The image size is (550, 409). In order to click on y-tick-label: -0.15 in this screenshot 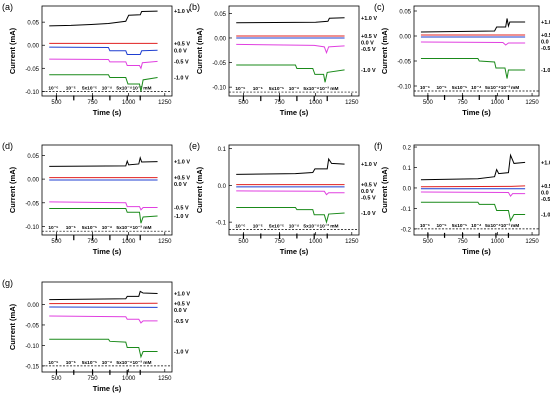, I will do `click(32, 367)`.